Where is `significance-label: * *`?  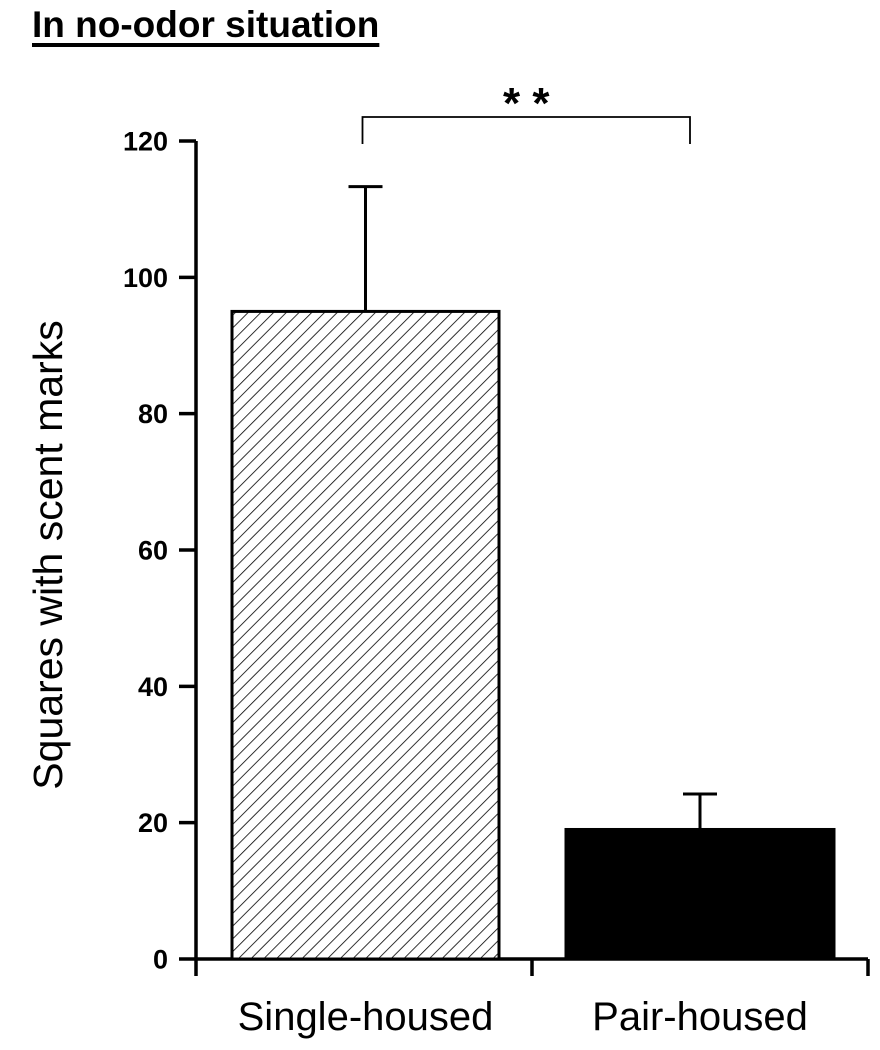 significance-label: * * is located at coordinates (526, 103).